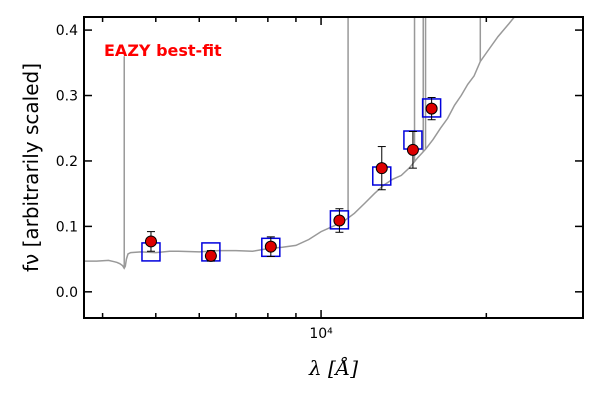 Image resolution: width=600 pixels, height=400 pixels. What do you see at coordinates (67, 162) in the screenshot?
I see `y-tick-label: 0.2` at bounding box center [67, 162].